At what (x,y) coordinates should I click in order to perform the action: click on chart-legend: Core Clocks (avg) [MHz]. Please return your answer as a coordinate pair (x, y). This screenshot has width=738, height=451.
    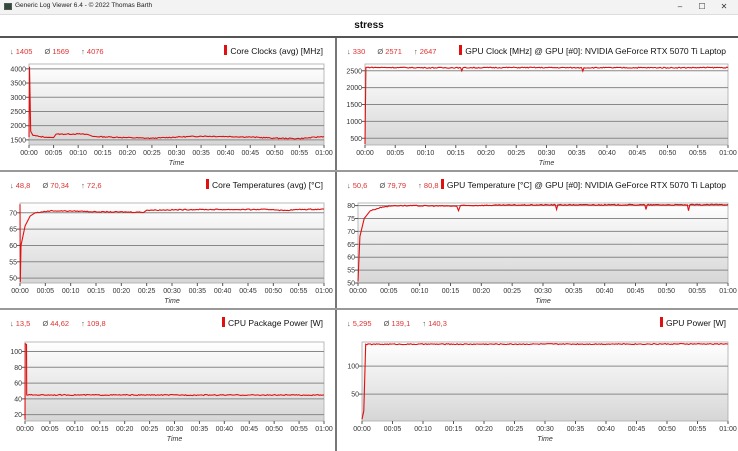
    Looking at the image, I should click on (273, 50).